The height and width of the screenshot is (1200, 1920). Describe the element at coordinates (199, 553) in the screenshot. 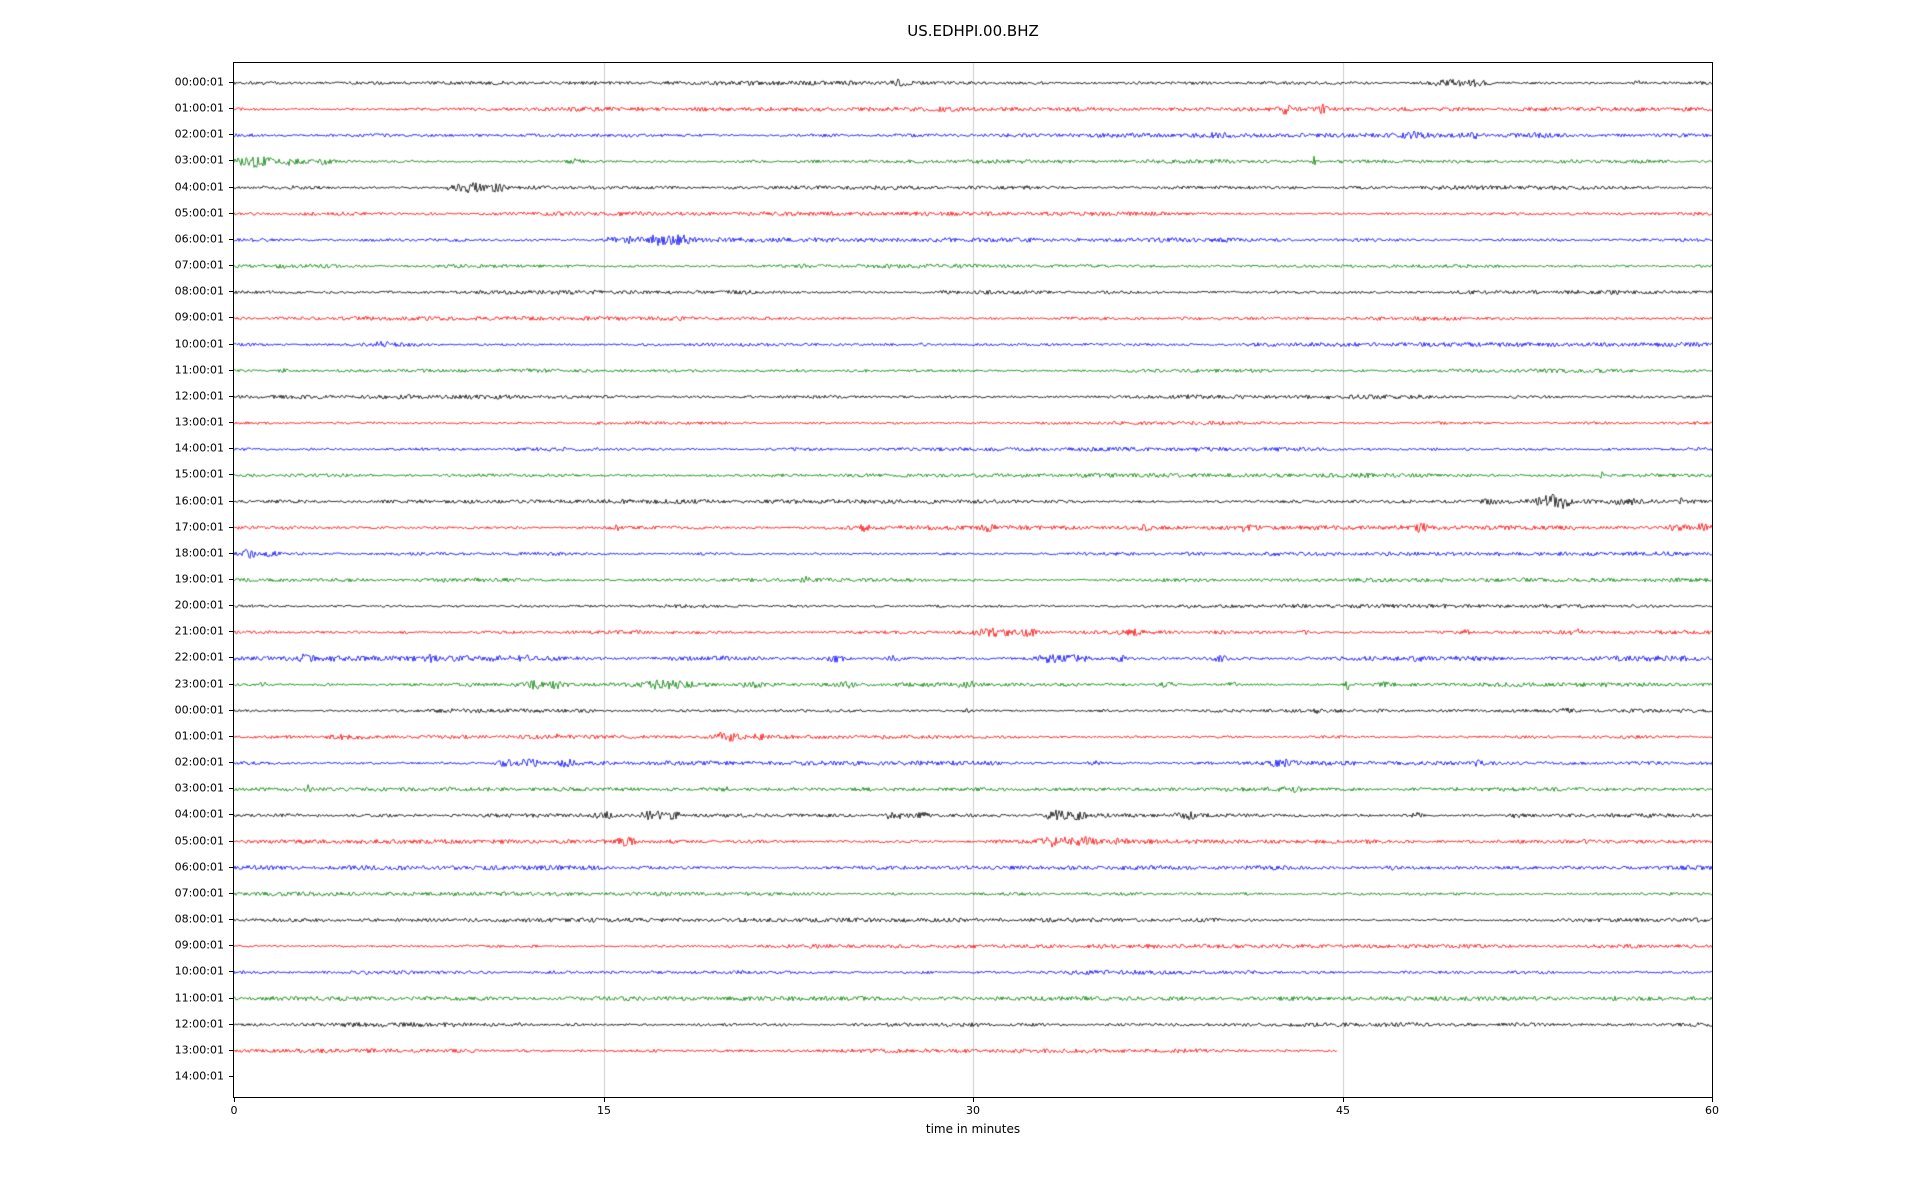

I see `y-tick-label: 18:00:01` at that location.